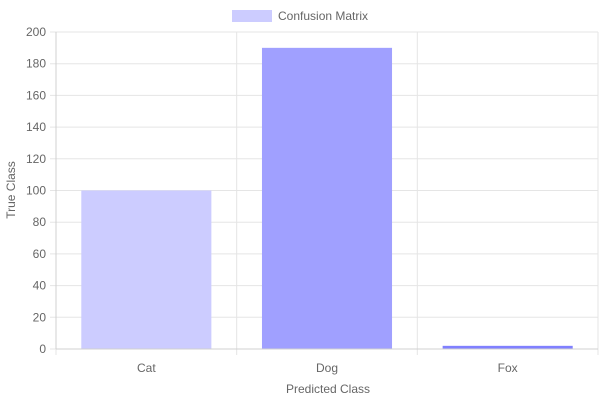 Image resolution: width=600 pixels, height=400 pixels. What do you see at coordinates (40, 222) in the screenshot?
I see `y-tick-label: 80` at bounding box center [40, 222].